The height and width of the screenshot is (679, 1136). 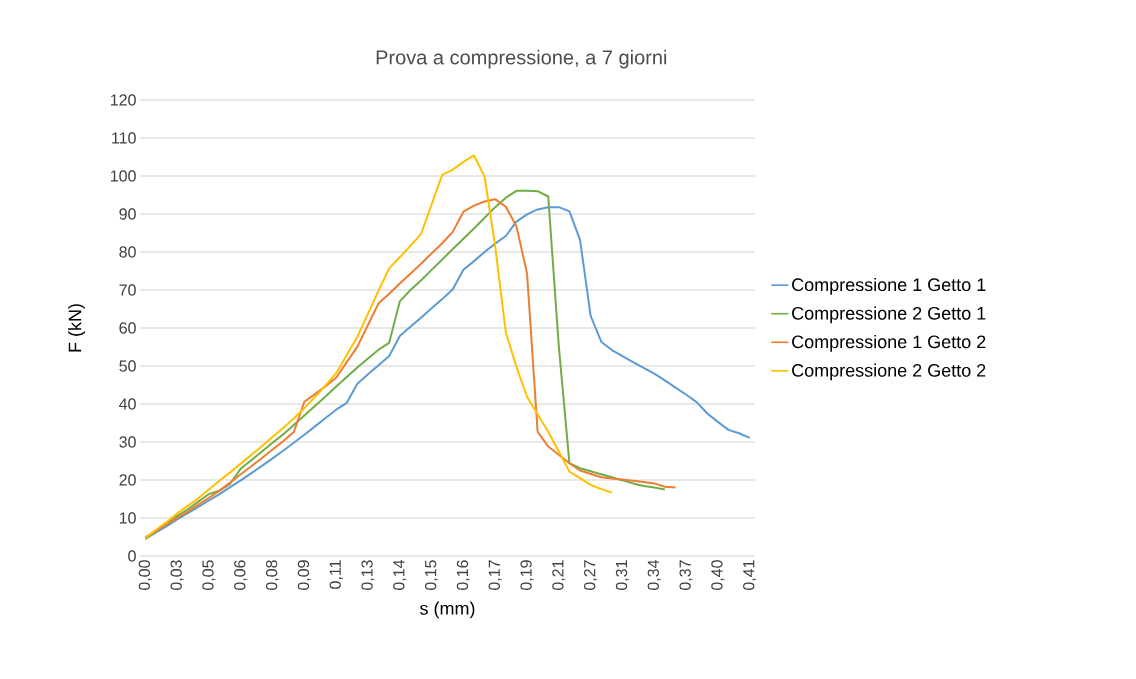 I want to click on x-tick-label: 0,05, so click(x=209, y=575).